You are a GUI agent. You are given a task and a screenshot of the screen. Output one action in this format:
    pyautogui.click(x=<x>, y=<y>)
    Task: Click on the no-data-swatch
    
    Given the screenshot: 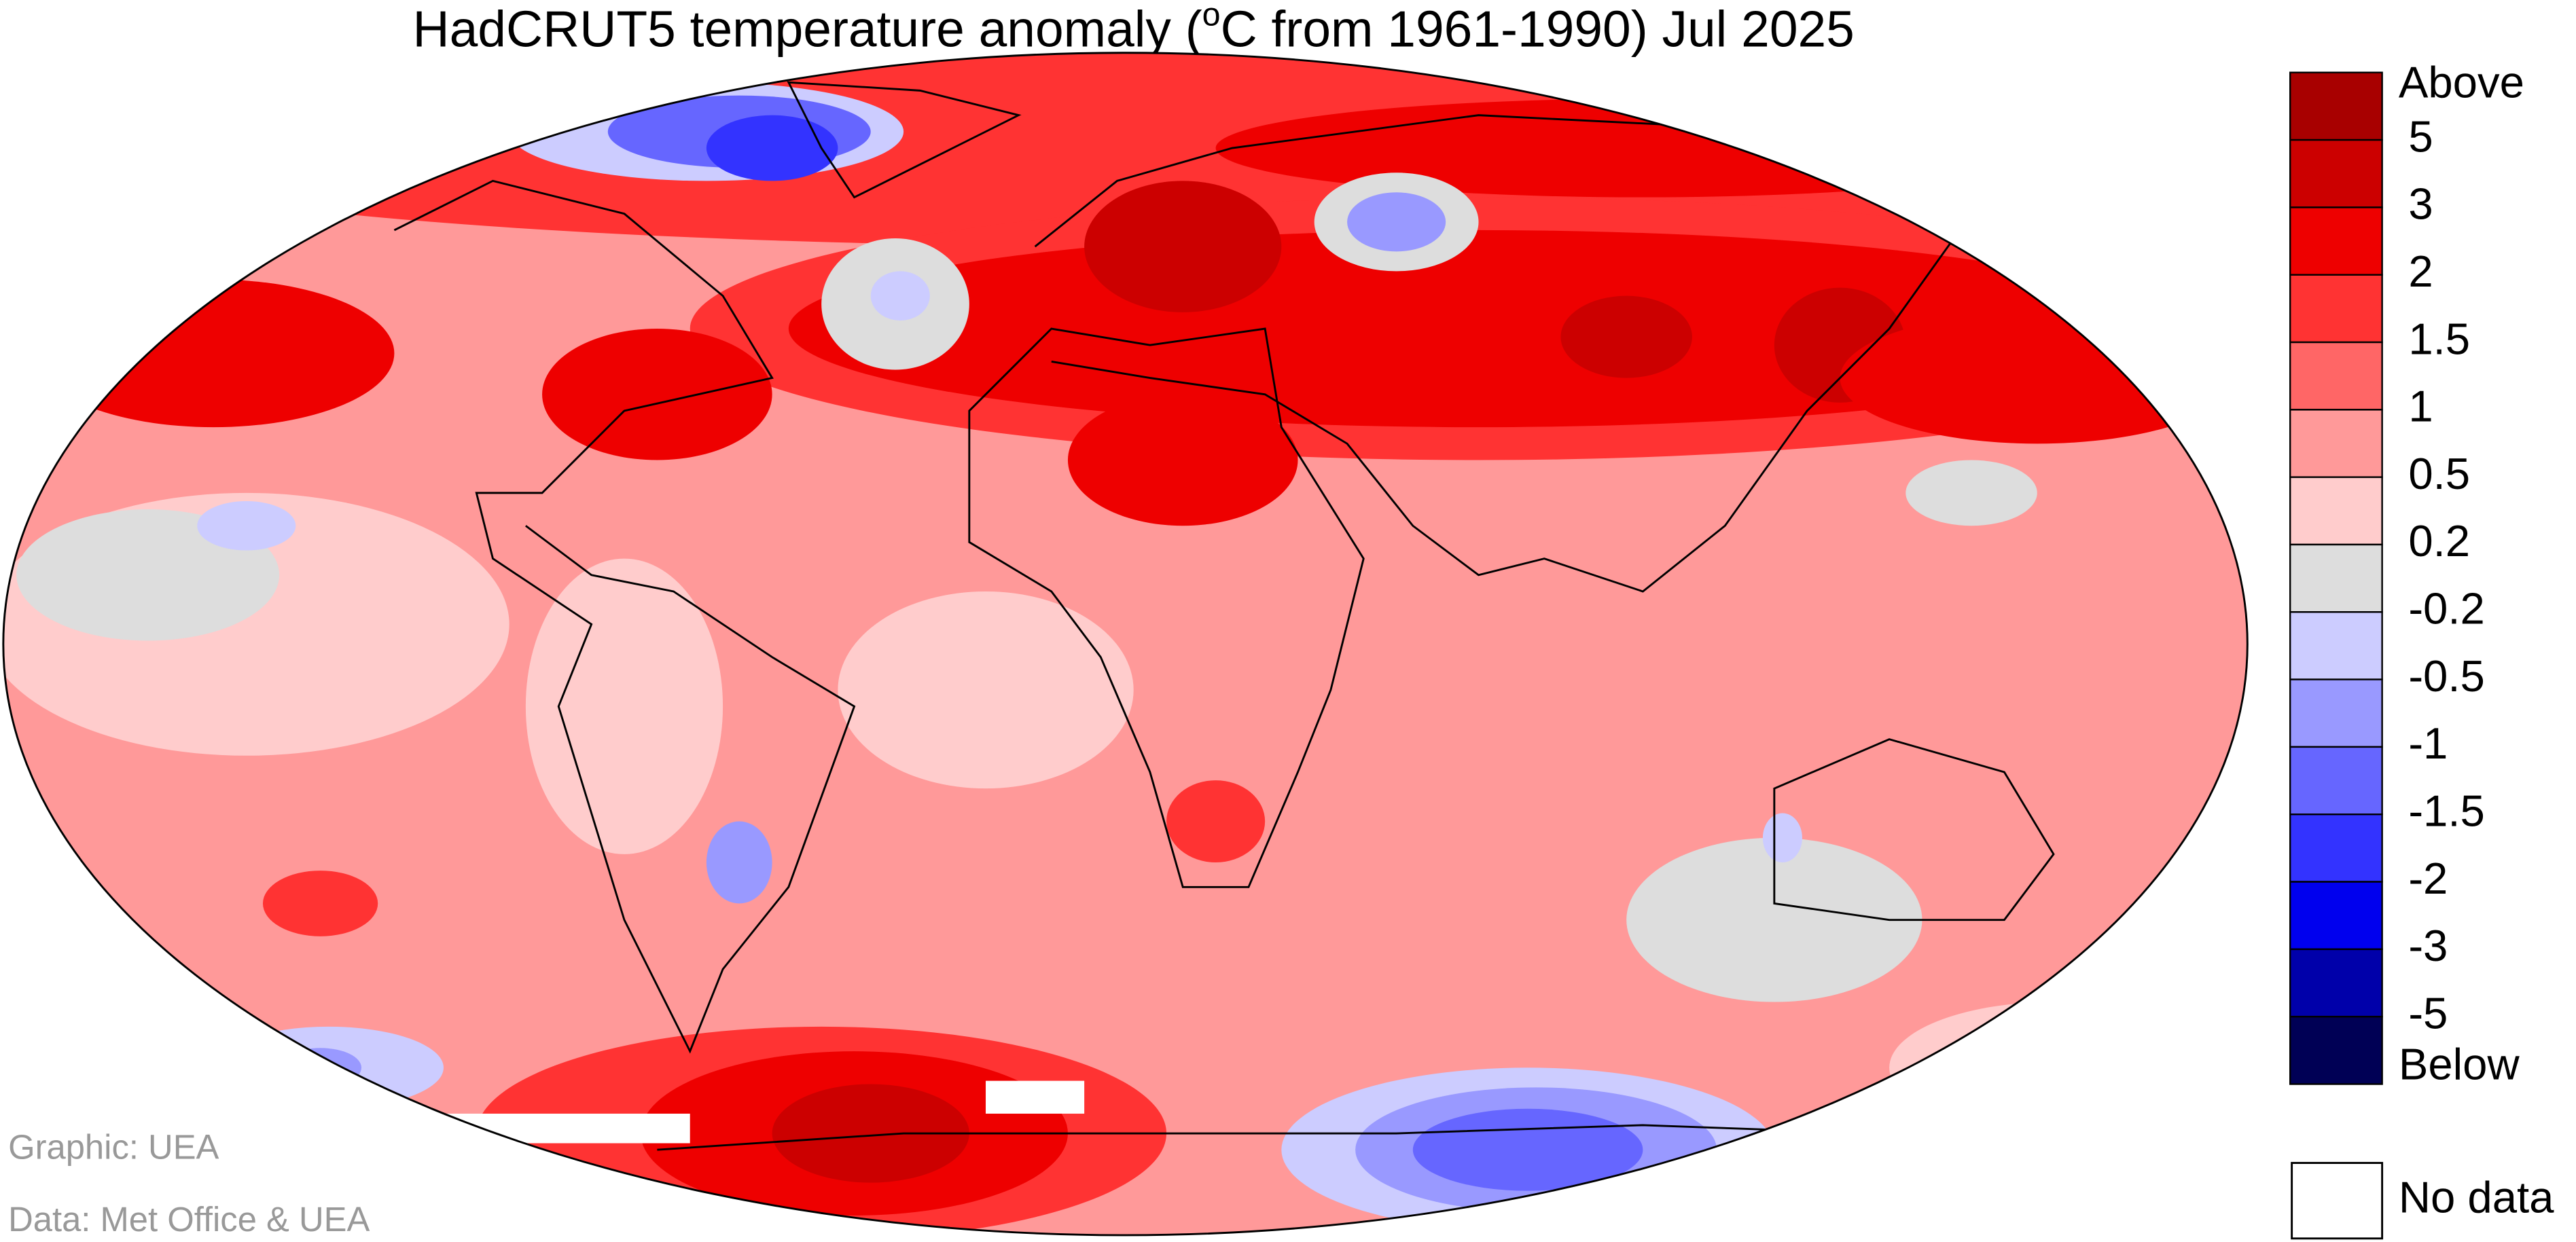 What is the action you would take?
    pyautogui.click(x=2338, y=1201)
    